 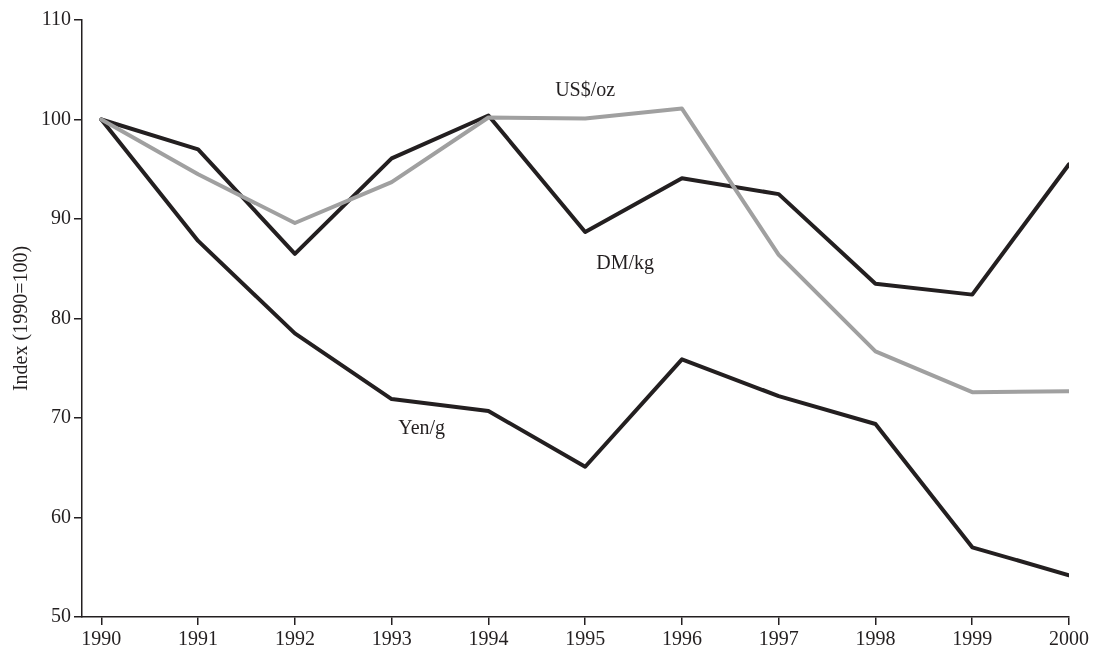 What do you see at coordinates (61, 515) in the screenshot?
I see `y-tick-label: 60` at bounding box center [61, 515].